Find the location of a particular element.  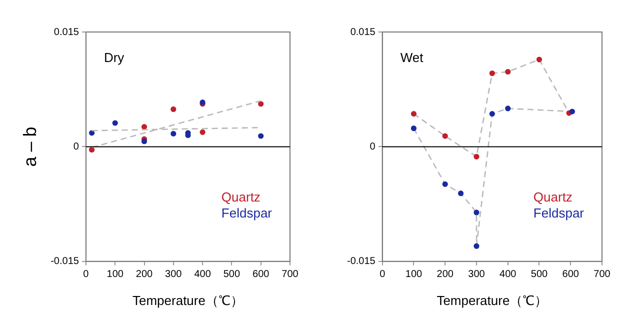

y-axis-title: a – b is located at coordinates (30, 146).